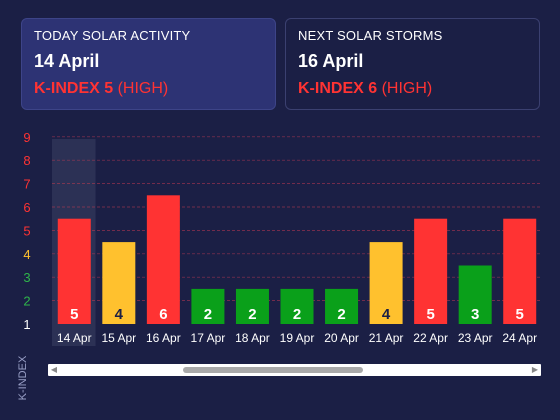 The height and width of the screenshot is (420, 560). Describe the element at coordinates (74, 338) in the screenshot. I see `x-tick-label: 14 Apr` at that location.